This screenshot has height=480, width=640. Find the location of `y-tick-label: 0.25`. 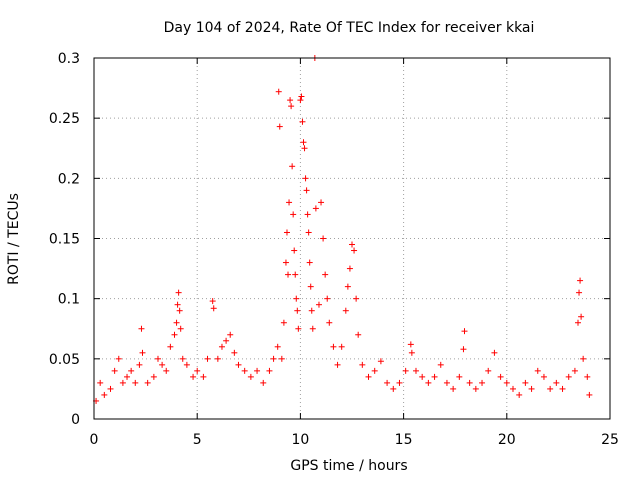

y-tick-label: 0.25 is located at coordinates (64, 119).